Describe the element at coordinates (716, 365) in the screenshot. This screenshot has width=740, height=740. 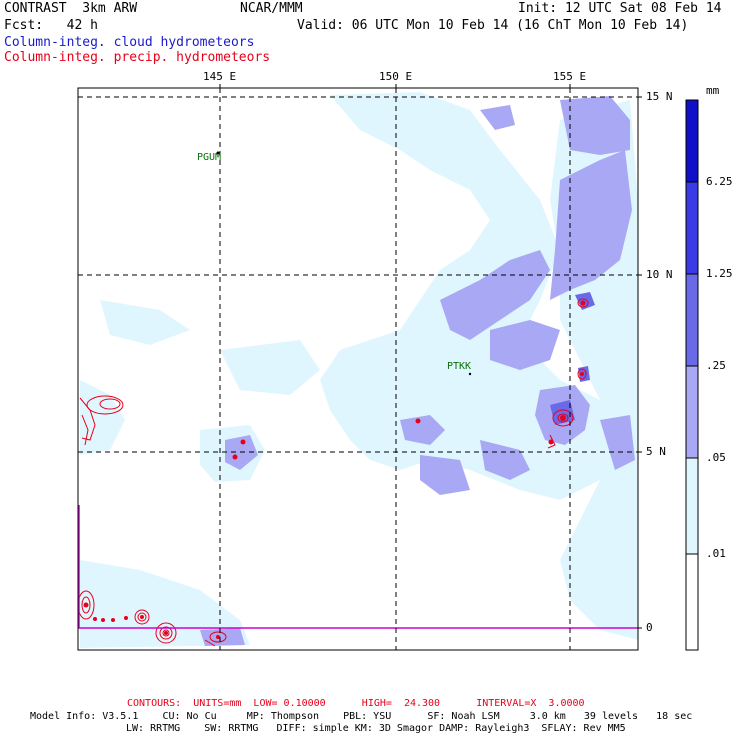
I see `colorbar-label-0-25: .25` at that location.